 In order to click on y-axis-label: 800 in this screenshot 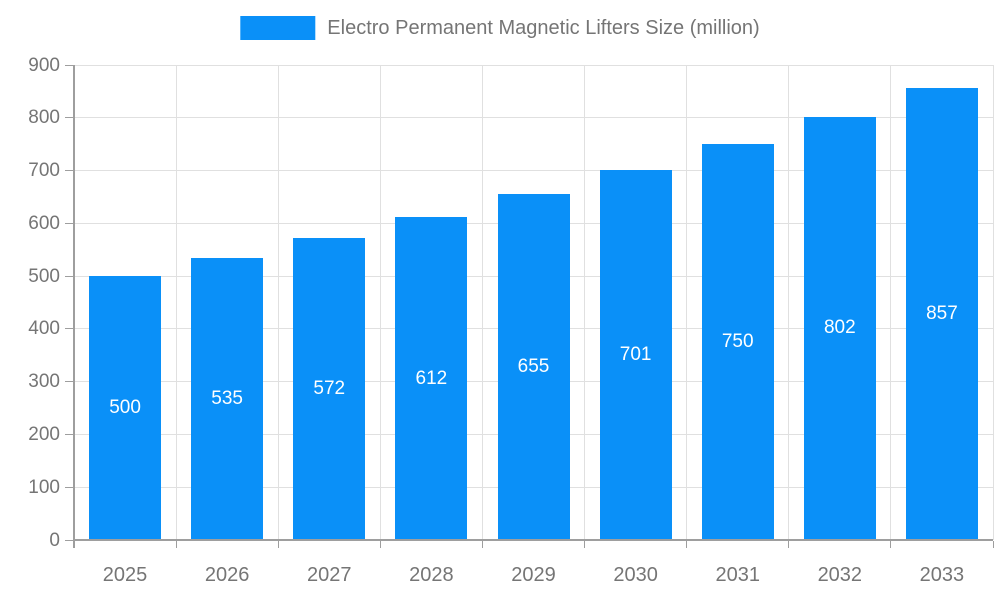, I will do `click(44, 118)`.